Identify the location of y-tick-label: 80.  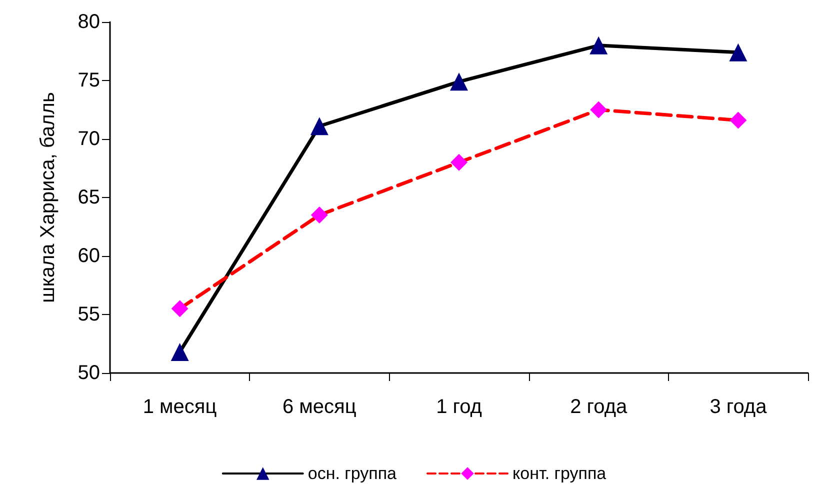
(89, 22).